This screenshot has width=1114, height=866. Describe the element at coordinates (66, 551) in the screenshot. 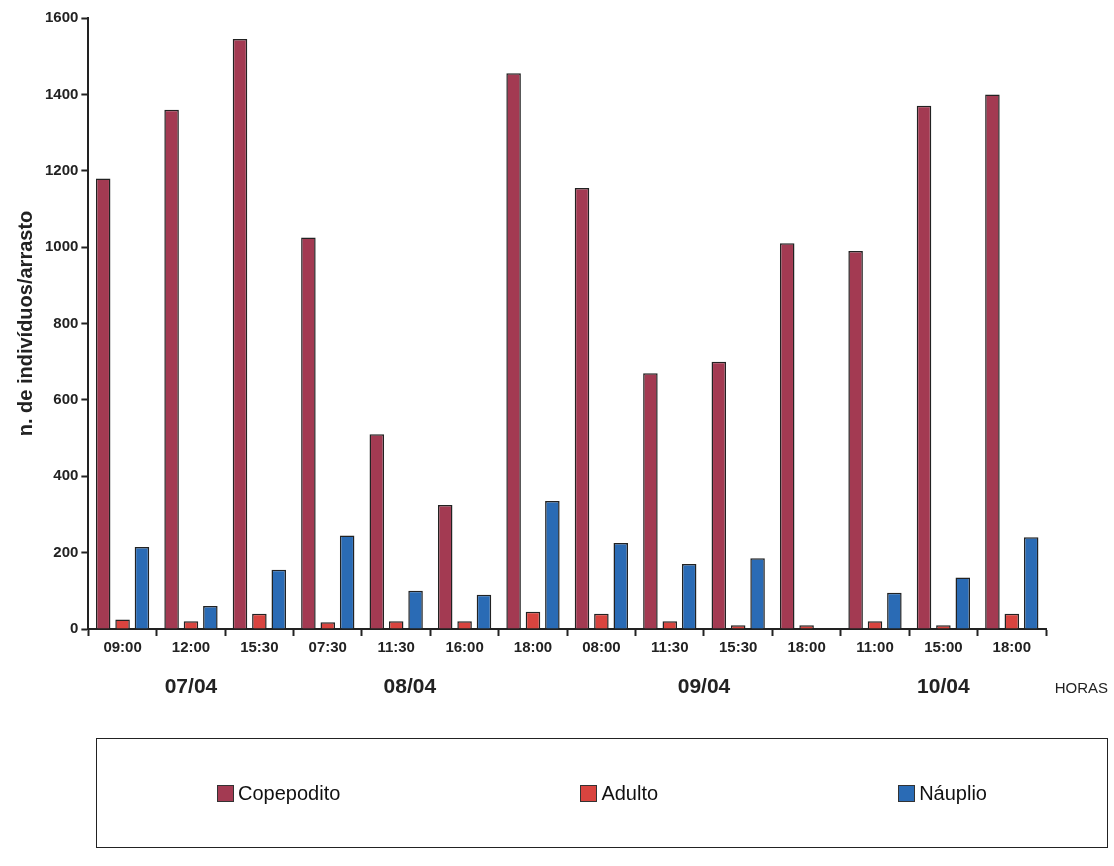

I see `y-tick-label: 200` at that location.